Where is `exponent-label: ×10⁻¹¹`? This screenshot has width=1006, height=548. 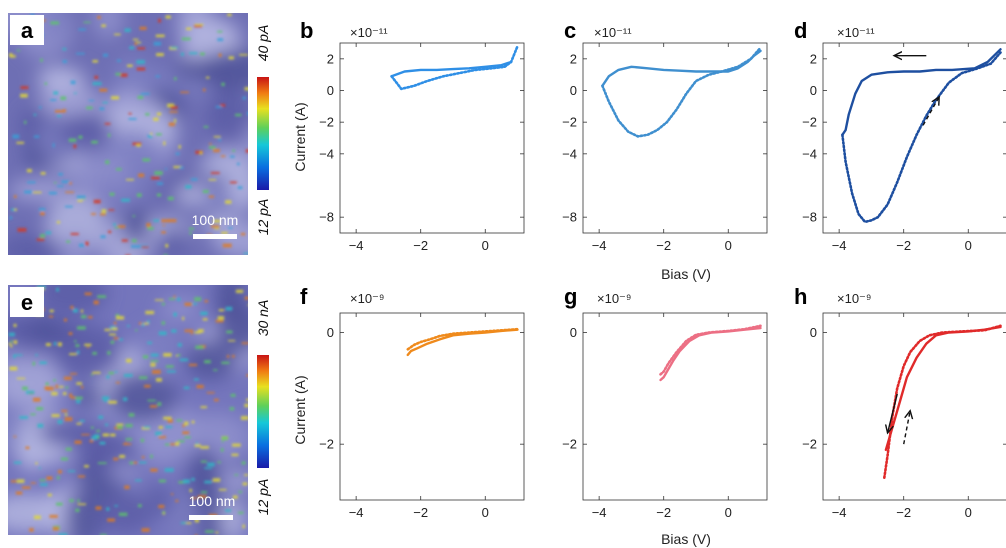
exponent-label: ×10⁻¹¹ is located at coordinates (613, 32).